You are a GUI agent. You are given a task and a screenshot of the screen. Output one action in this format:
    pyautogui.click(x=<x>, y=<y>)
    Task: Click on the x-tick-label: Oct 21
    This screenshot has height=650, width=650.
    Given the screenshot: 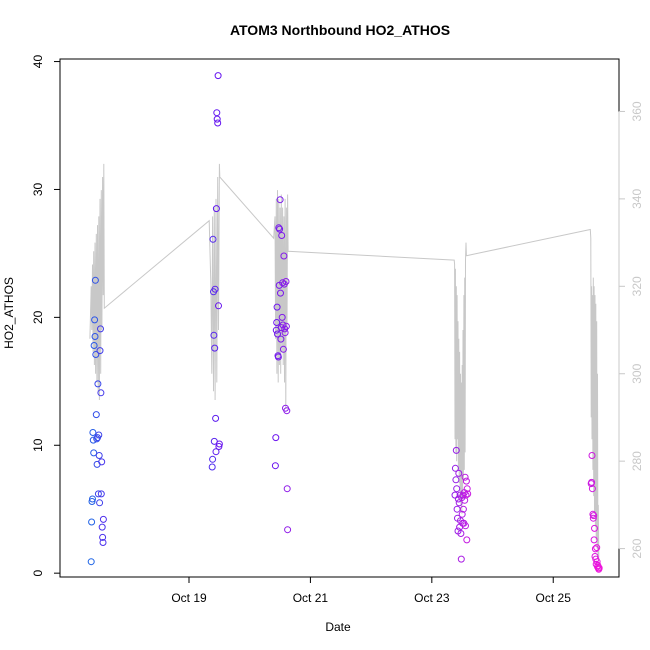 What is the action you would take?
    pyautogui.click(x=311, y=598)
    